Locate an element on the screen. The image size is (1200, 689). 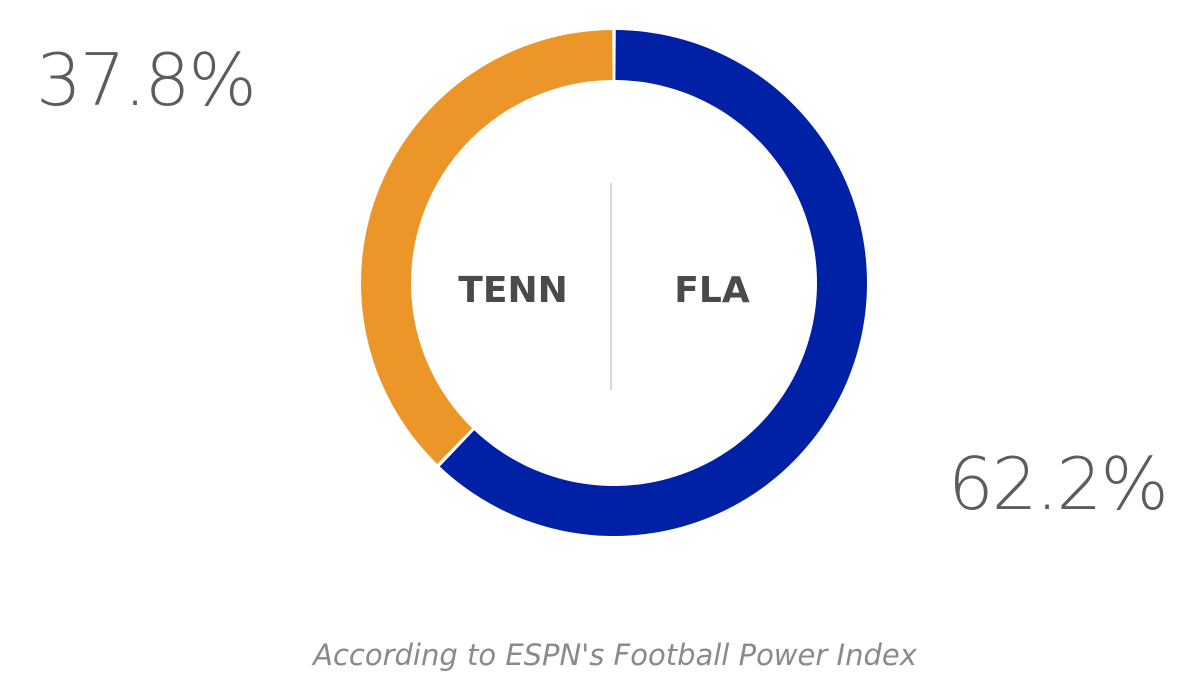
chart-footnote: According to ESPN's Football Power Index is located at coordinates (615, 655).